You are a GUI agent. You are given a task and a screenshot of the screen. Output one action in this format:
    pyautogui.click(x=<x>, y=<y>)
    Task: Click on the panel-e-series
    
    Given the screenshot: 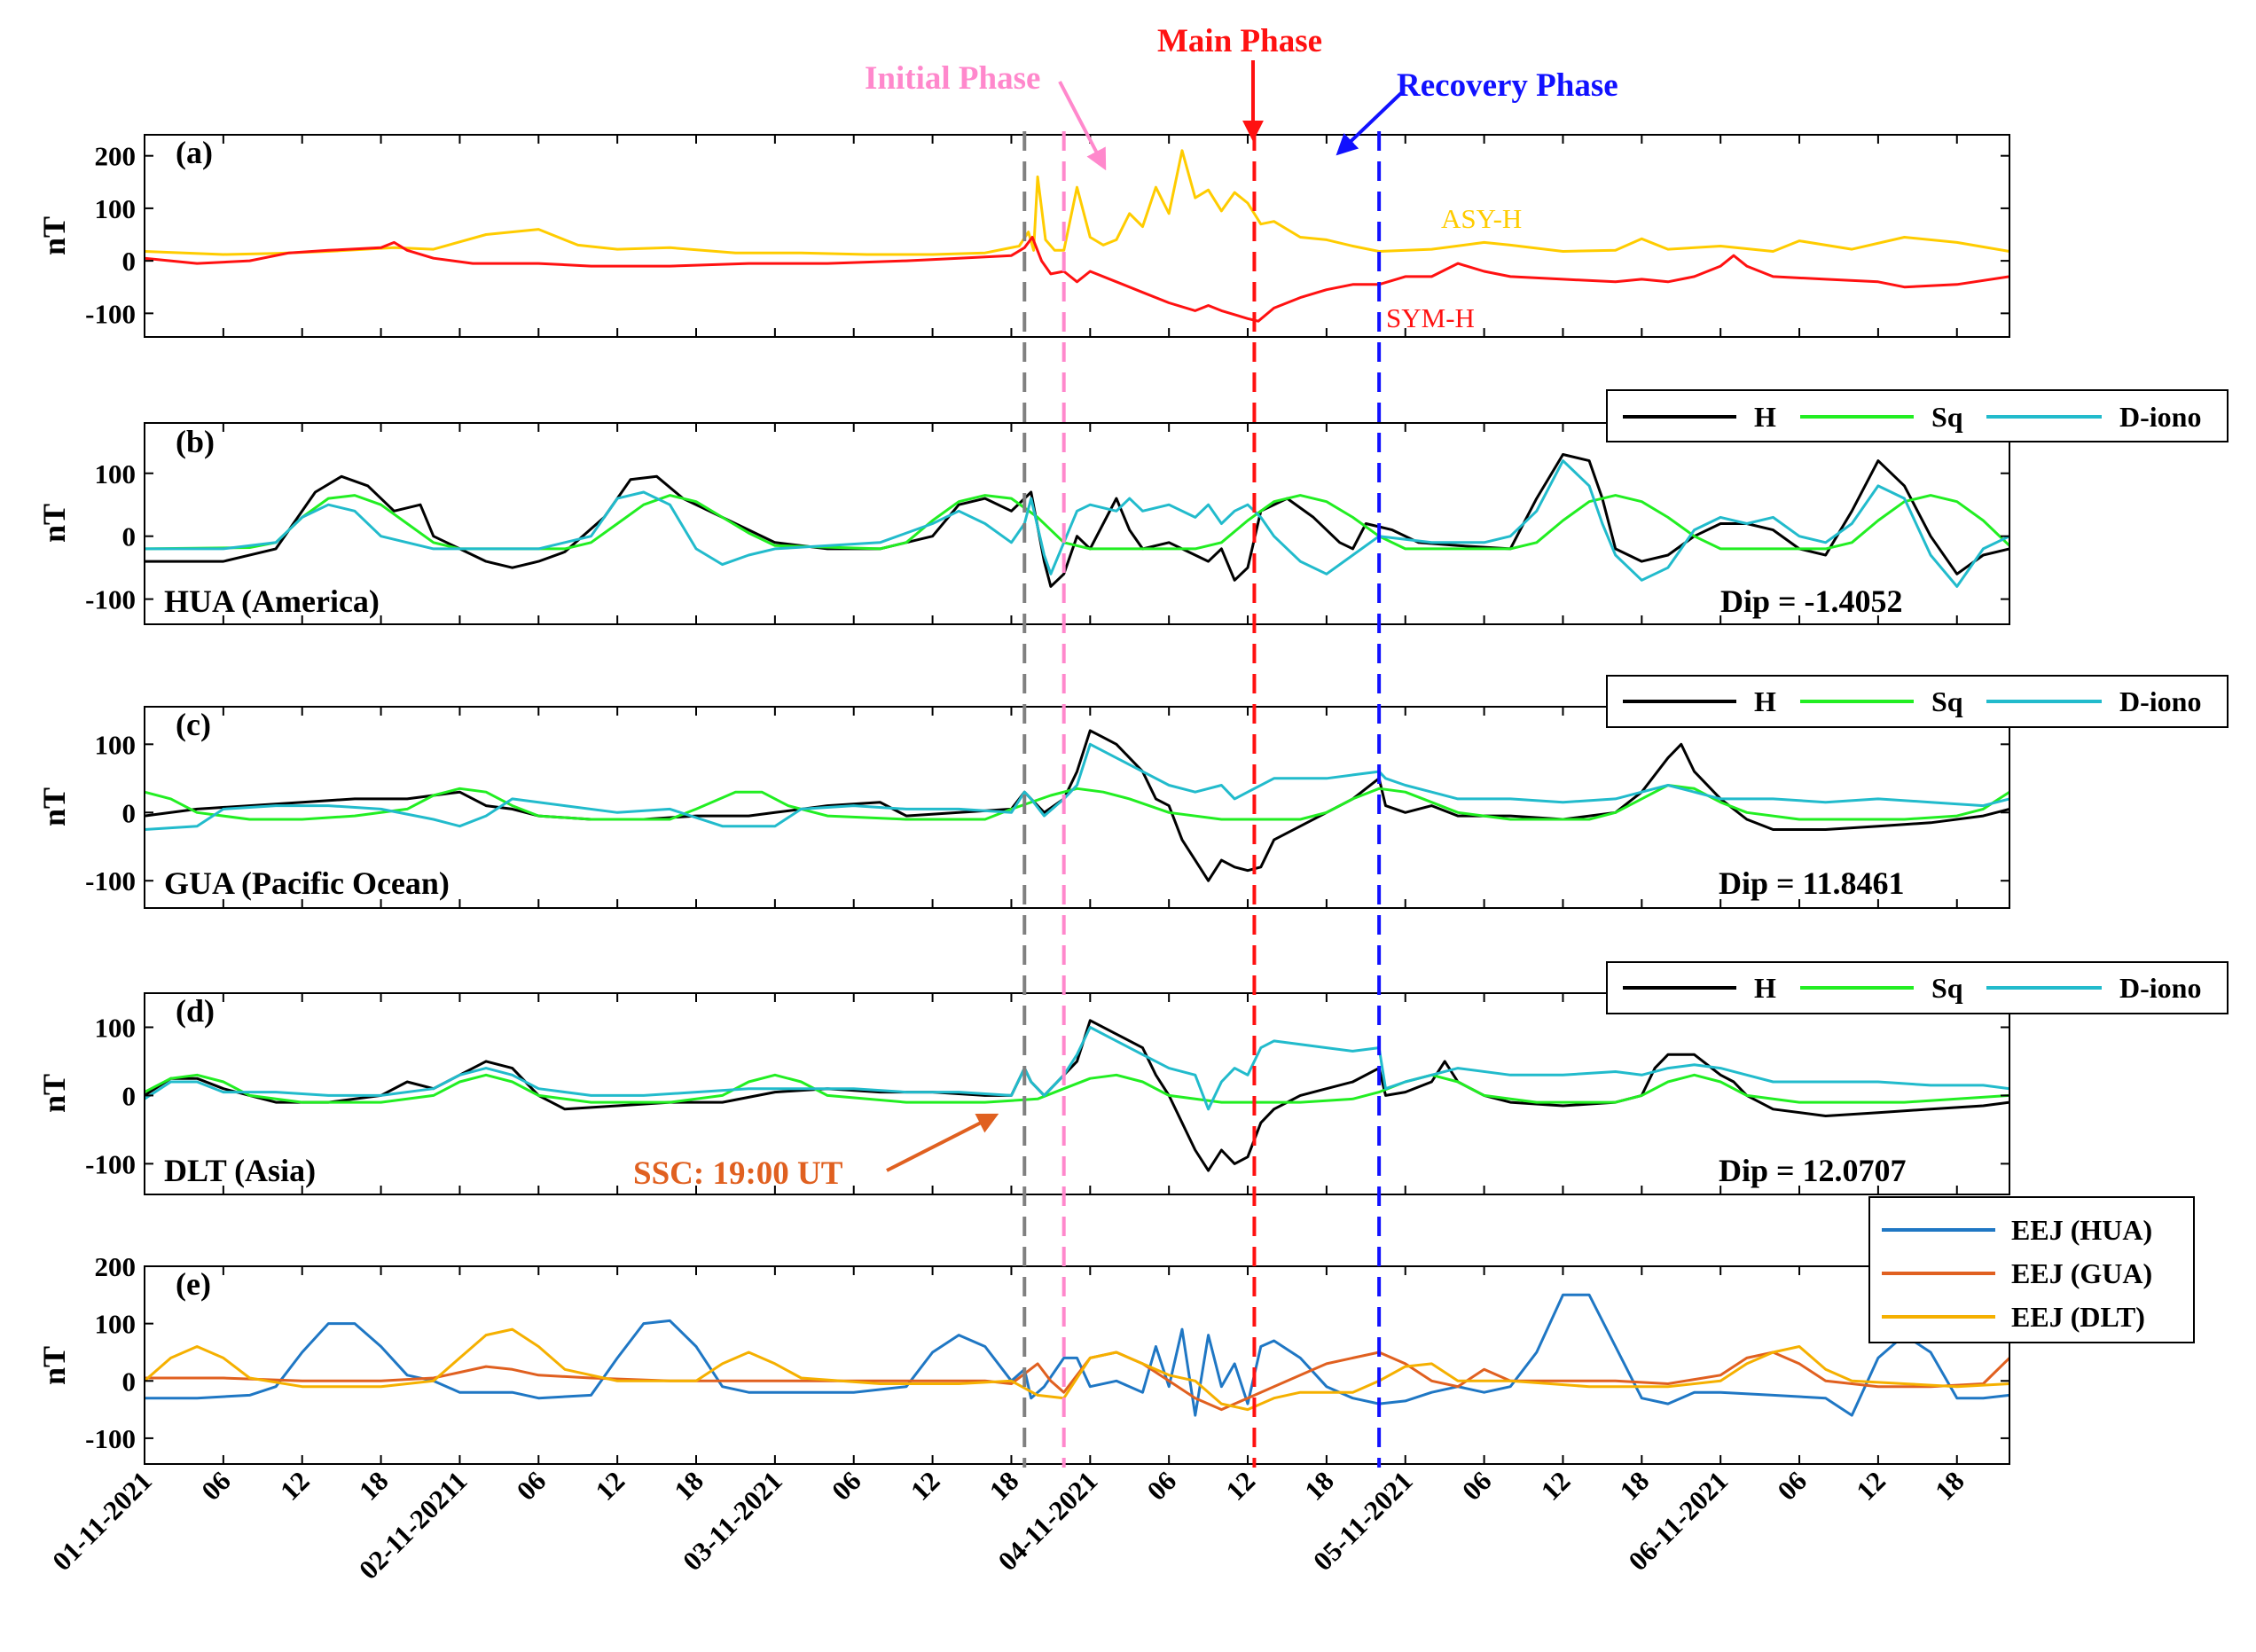 What is the action you would take?
    pyautogui.click(x=1077, y=1355)
    